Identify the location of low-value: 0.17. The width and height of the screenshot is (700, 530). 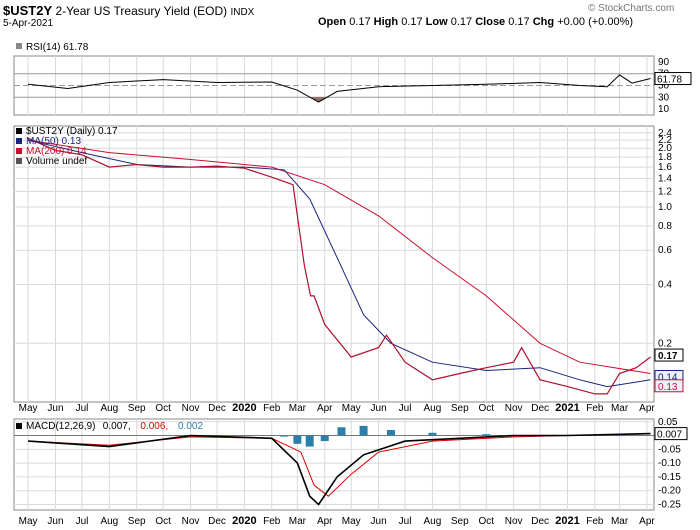
(461, 22).